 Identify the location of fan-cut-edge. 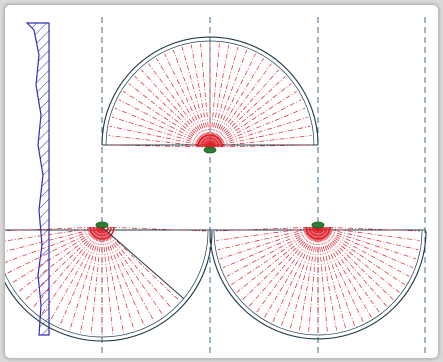
(143, 262).